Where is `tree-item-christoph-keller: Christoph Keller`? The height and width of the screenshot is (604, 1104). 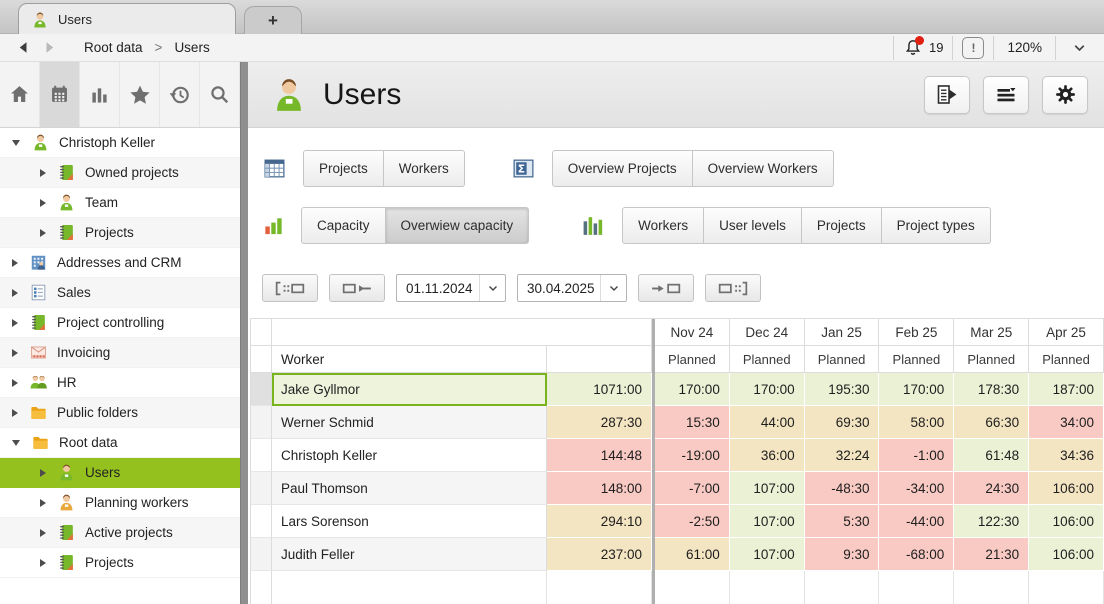
tree-item-christoph-keller: Christoph Keller is located at coordinates (120, 143).